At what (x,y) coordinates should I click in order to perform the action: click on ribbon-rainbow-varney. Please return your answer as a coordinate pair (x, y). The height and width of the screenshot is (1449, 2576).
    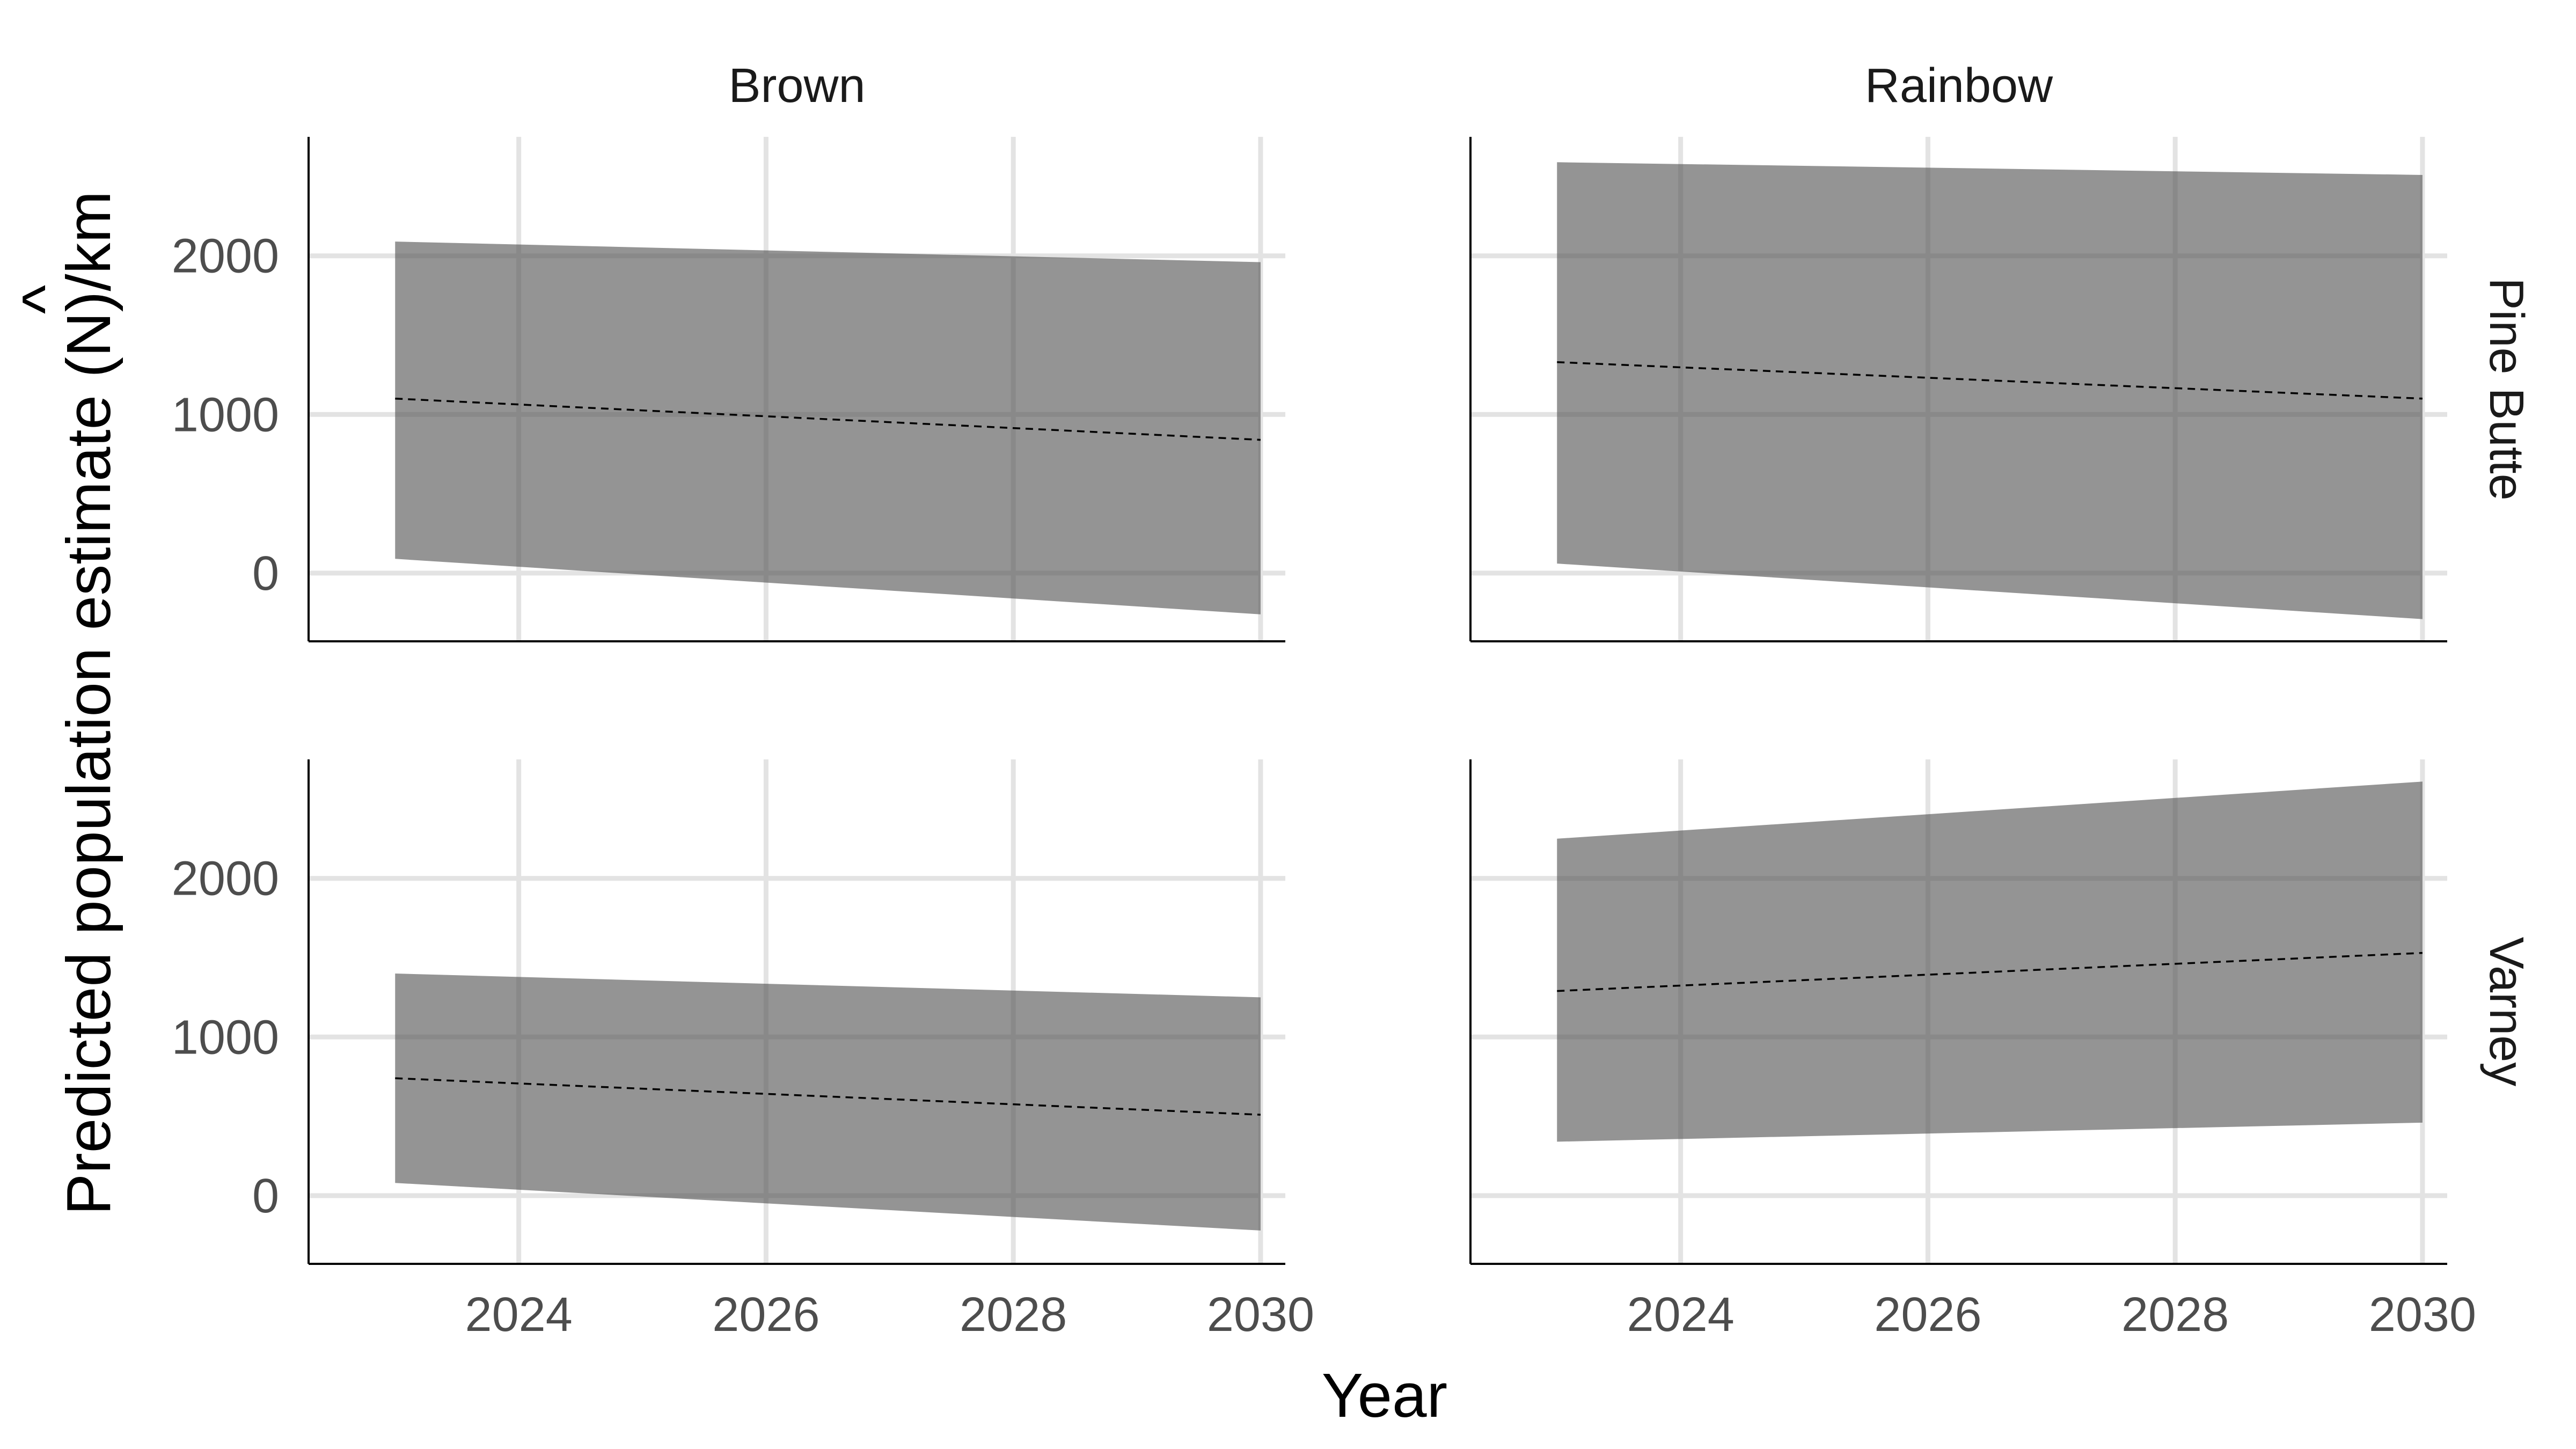
    Looking at the image, I should click on (1990, 961).